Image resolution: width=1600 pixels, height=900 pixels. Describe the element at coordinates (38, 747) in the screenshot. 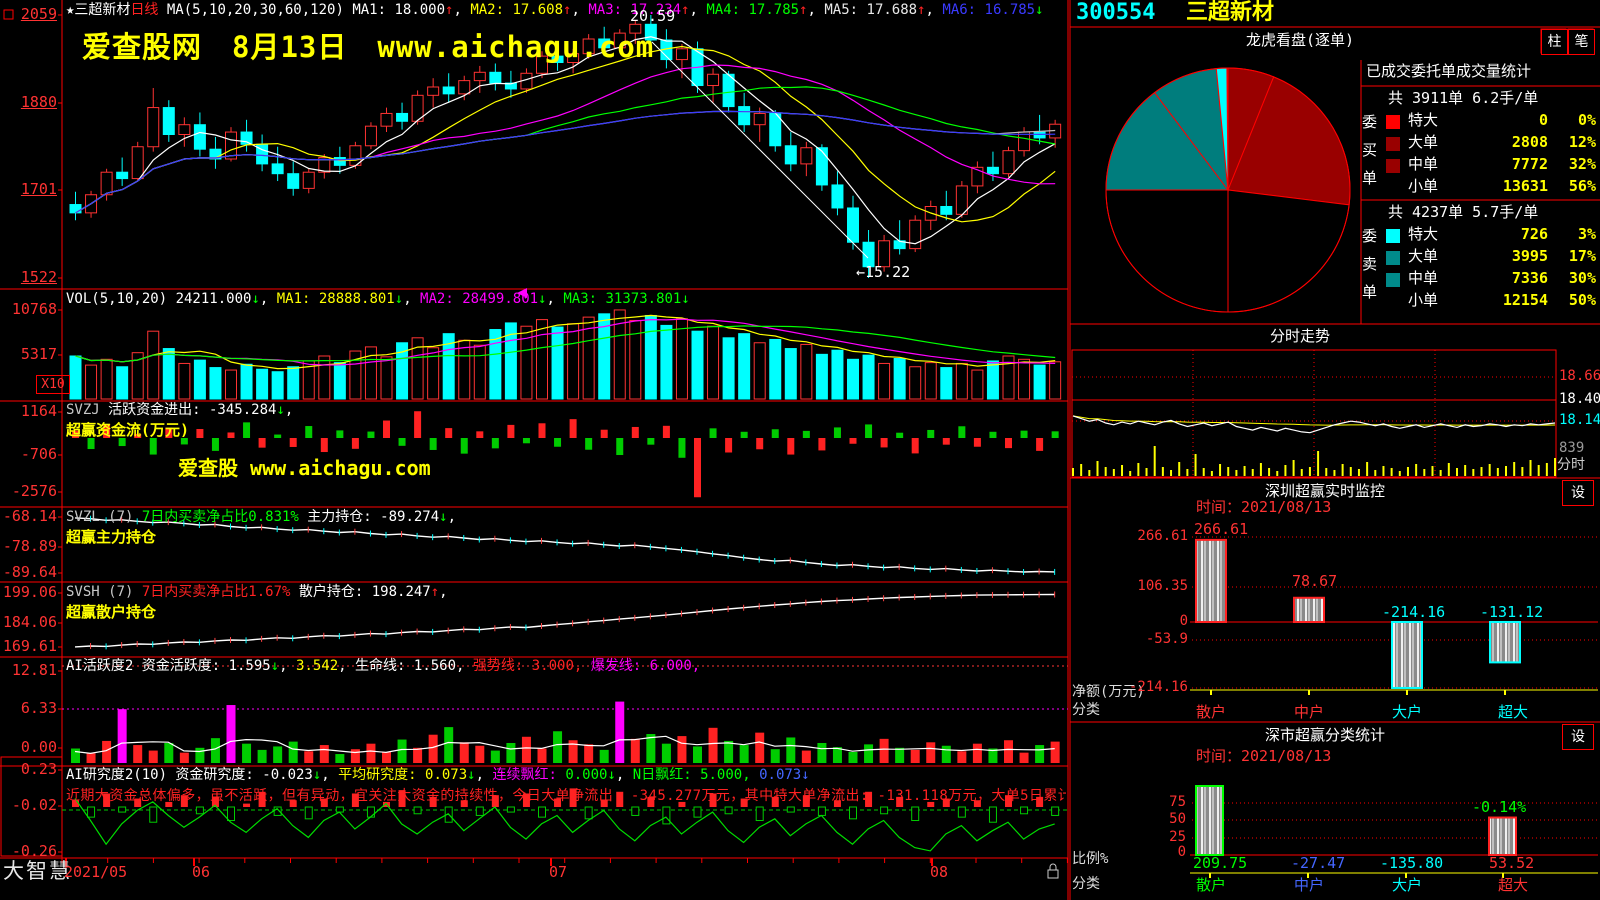

I see `y-axis-label: 0.00` at that location.